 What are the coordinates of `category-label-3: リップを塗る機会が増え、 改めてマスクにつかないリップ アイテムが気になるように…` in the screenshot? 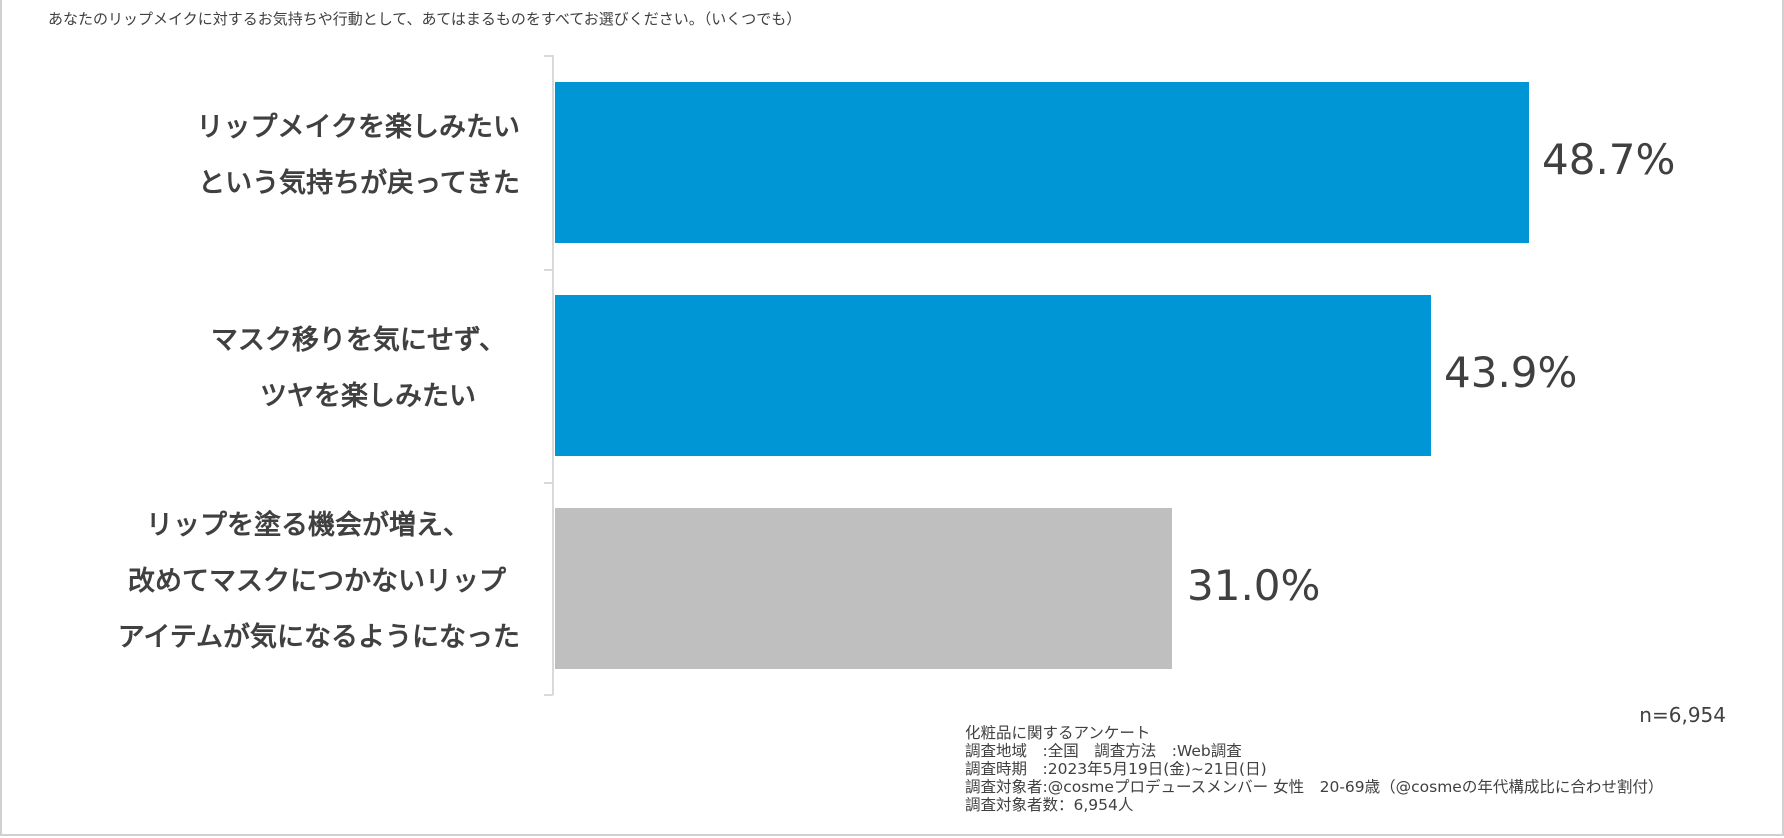 It's located at (270, 582).